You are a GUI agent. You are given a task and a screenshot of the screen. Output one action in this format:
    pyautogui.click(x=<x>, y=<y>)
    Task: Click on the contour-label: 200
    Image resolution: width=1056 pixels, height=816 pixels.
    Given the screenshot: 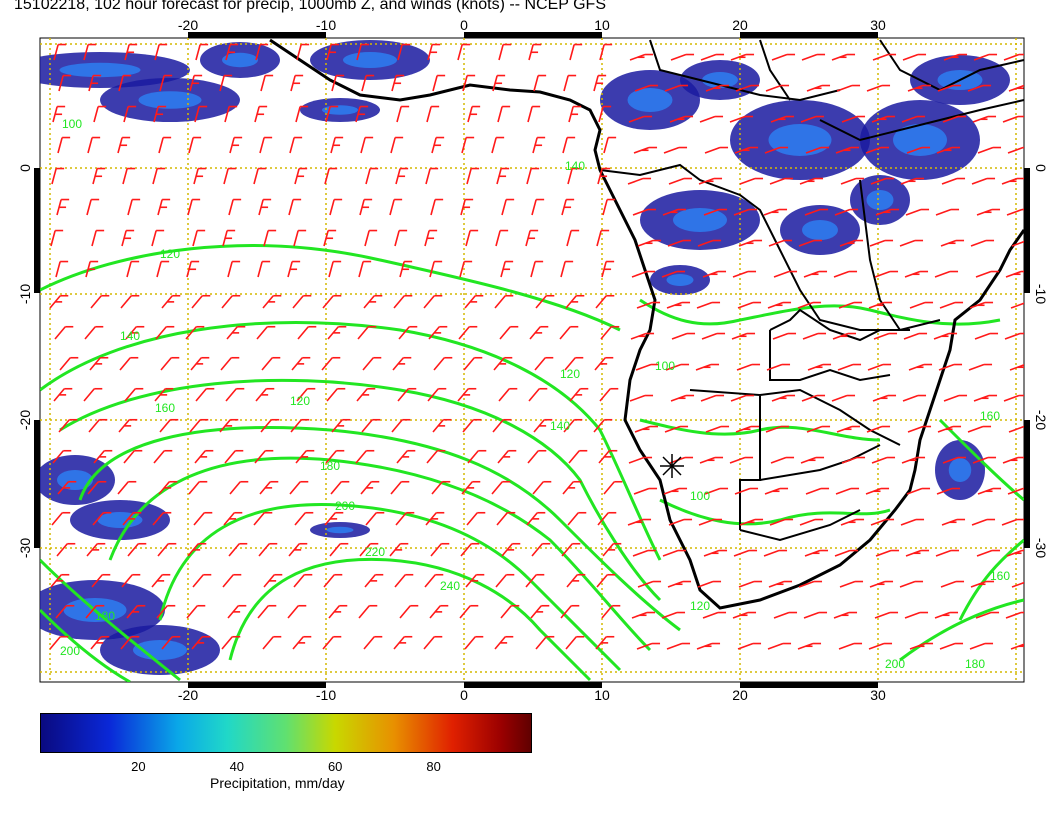 What is the action you would take?
    pyautogui.click(x=895, y=664)
    